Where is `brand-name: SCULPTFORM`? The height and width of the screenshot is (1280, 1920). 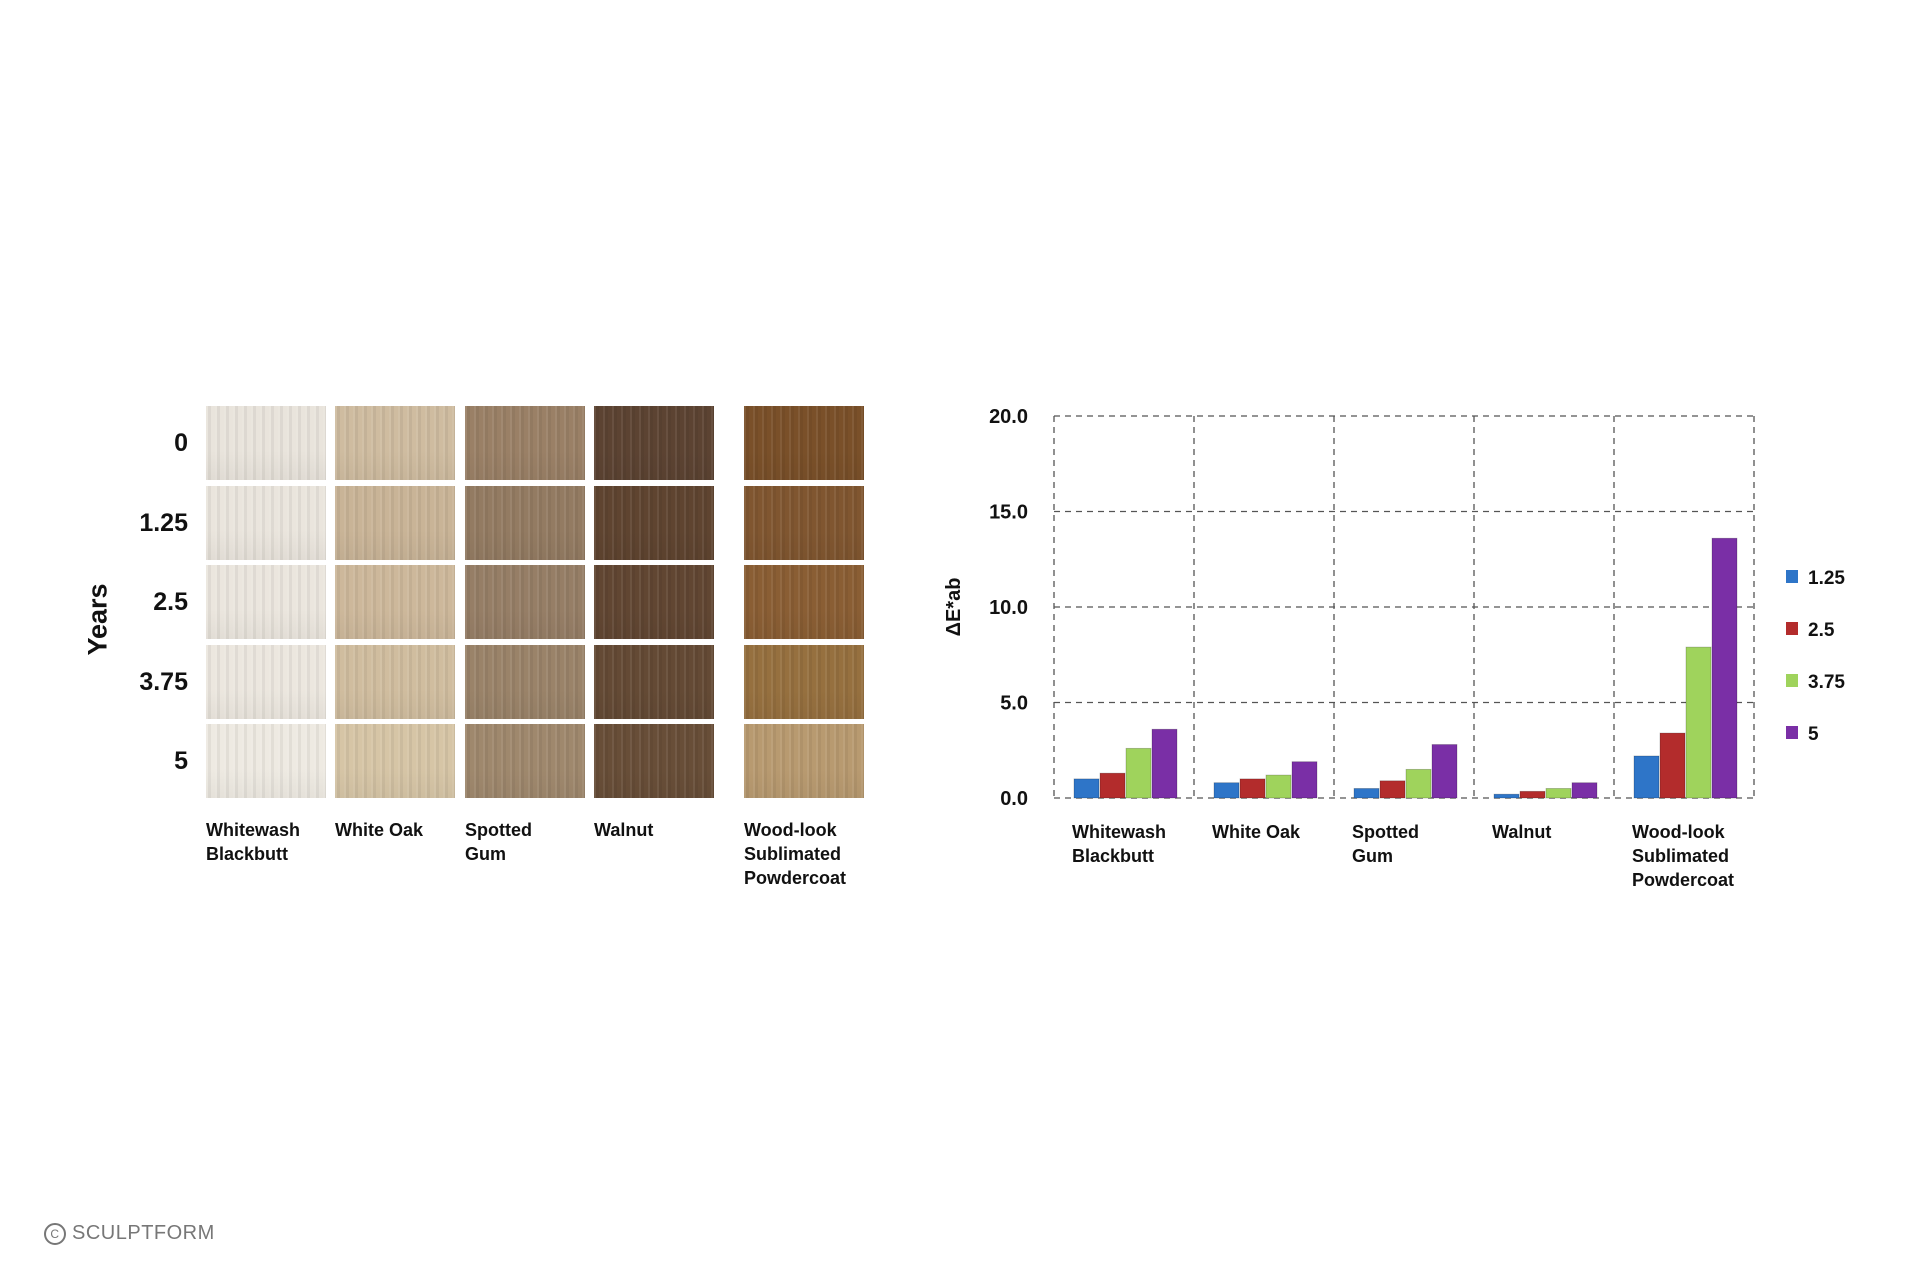
brand-name: SCULPTFORM is located at coordinates (143, 1233).